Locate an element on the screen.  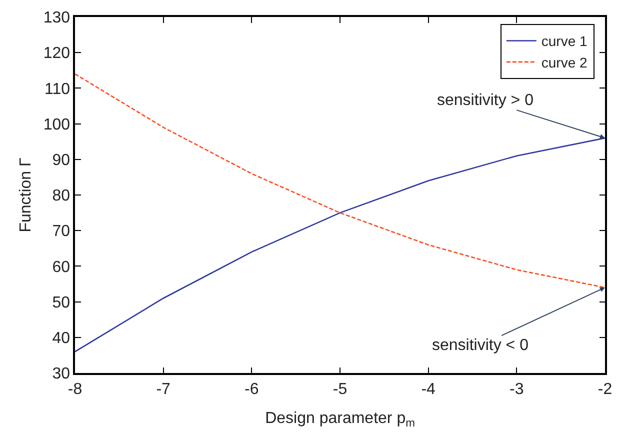
x-tick-label: -3 is located at coordinates (517, 389).